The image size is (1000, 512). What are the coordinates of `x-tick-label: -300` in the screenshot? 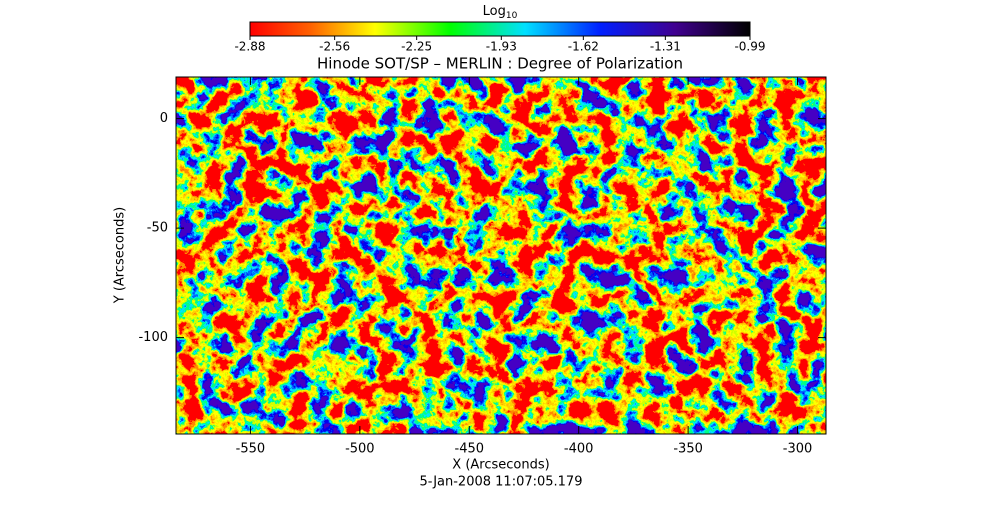 It's located at (798, 449).